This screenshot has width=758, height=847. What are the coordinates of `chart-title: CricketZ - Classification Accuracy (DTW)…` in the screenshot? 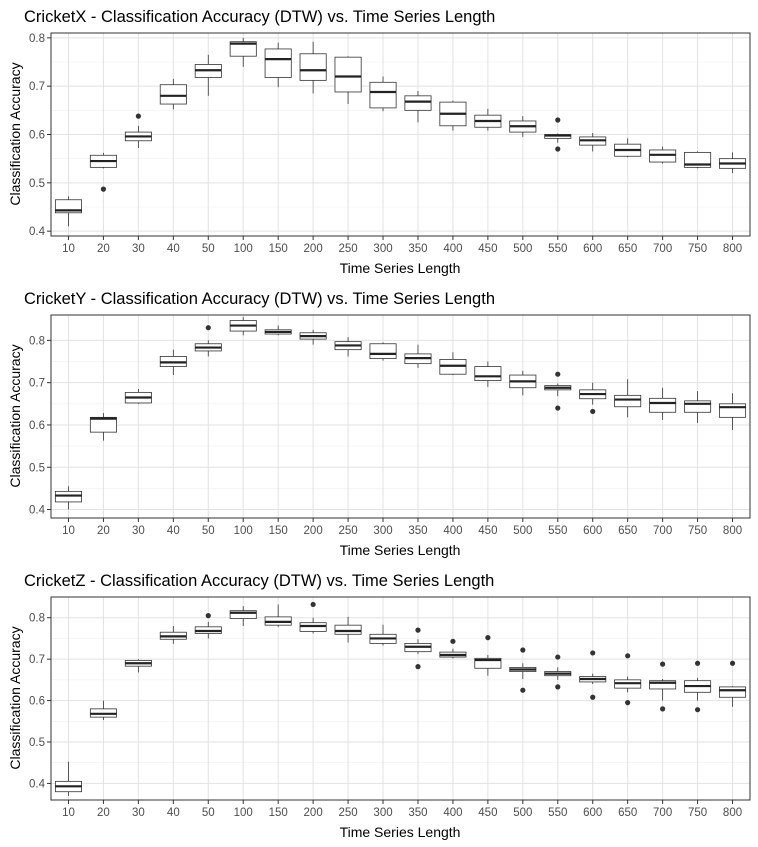 It's located at (259, 581).